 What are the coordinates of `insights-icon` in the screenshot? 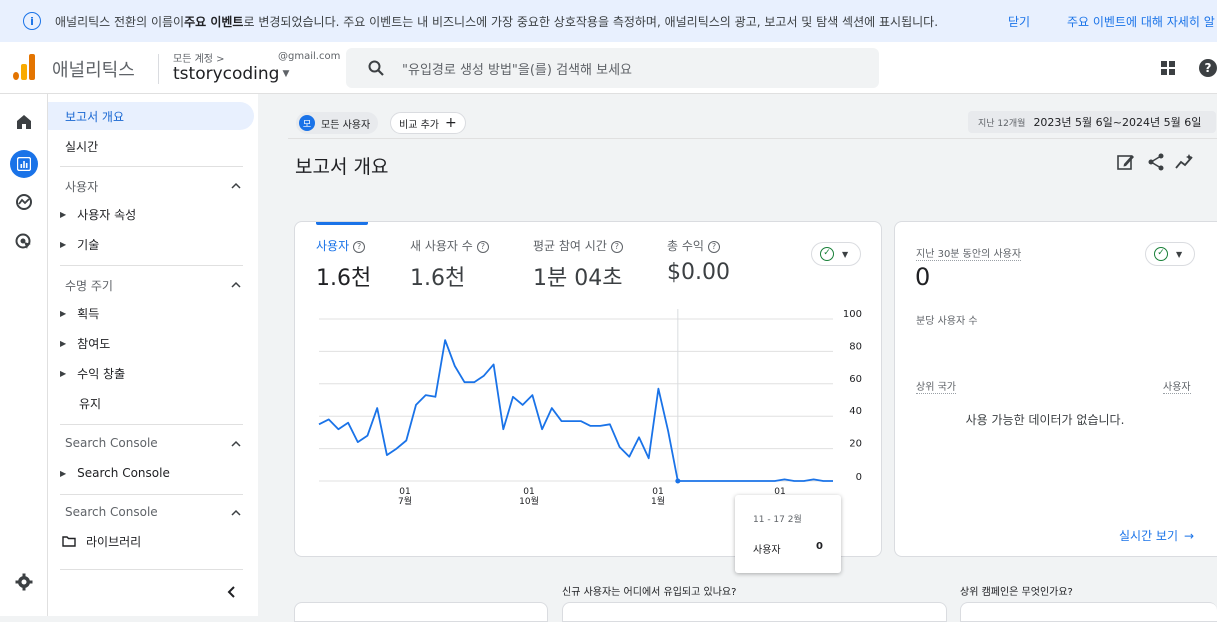 It's located at (1185, 162).